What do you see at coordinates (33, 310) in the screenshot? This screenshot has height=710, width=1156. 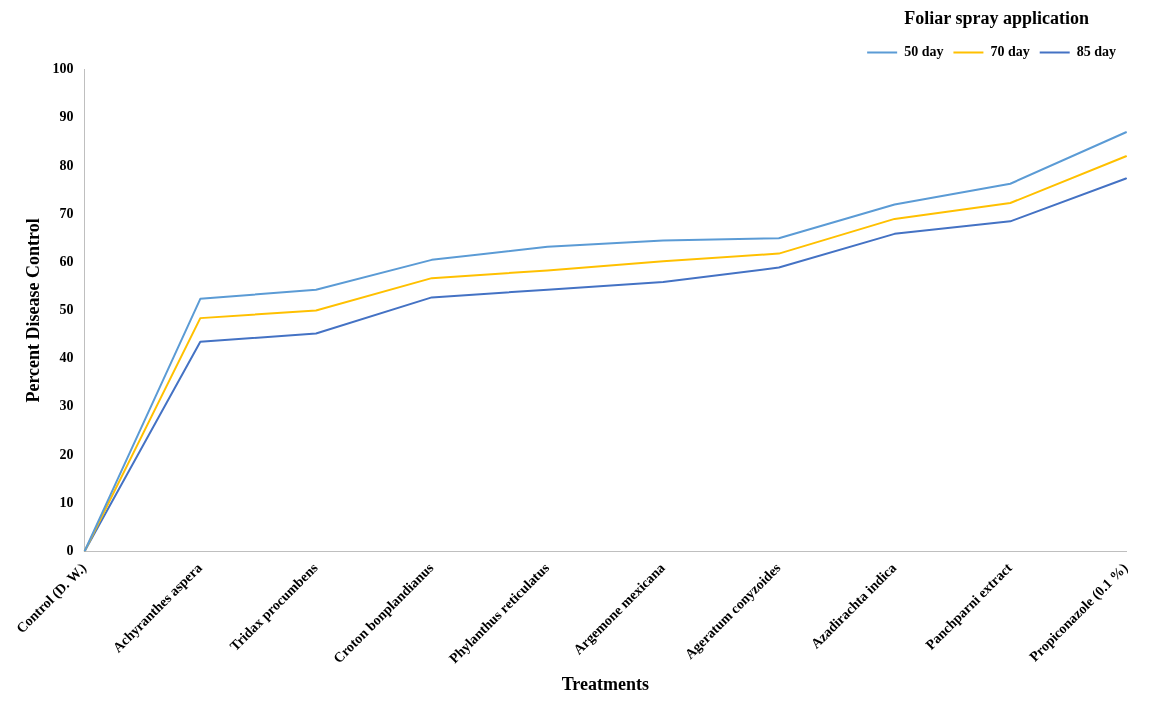 I see `y-axis-title: Percent Disease Control` at bounding box center [33, 310].